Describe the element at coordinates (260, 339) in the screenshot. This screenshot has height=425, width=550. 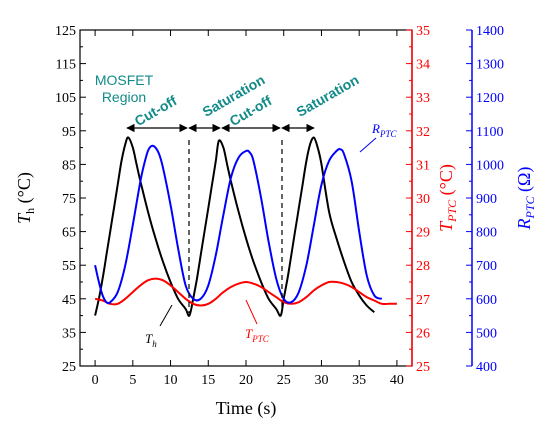
I see `tptc-curve-label-sub: PTC` at that location.